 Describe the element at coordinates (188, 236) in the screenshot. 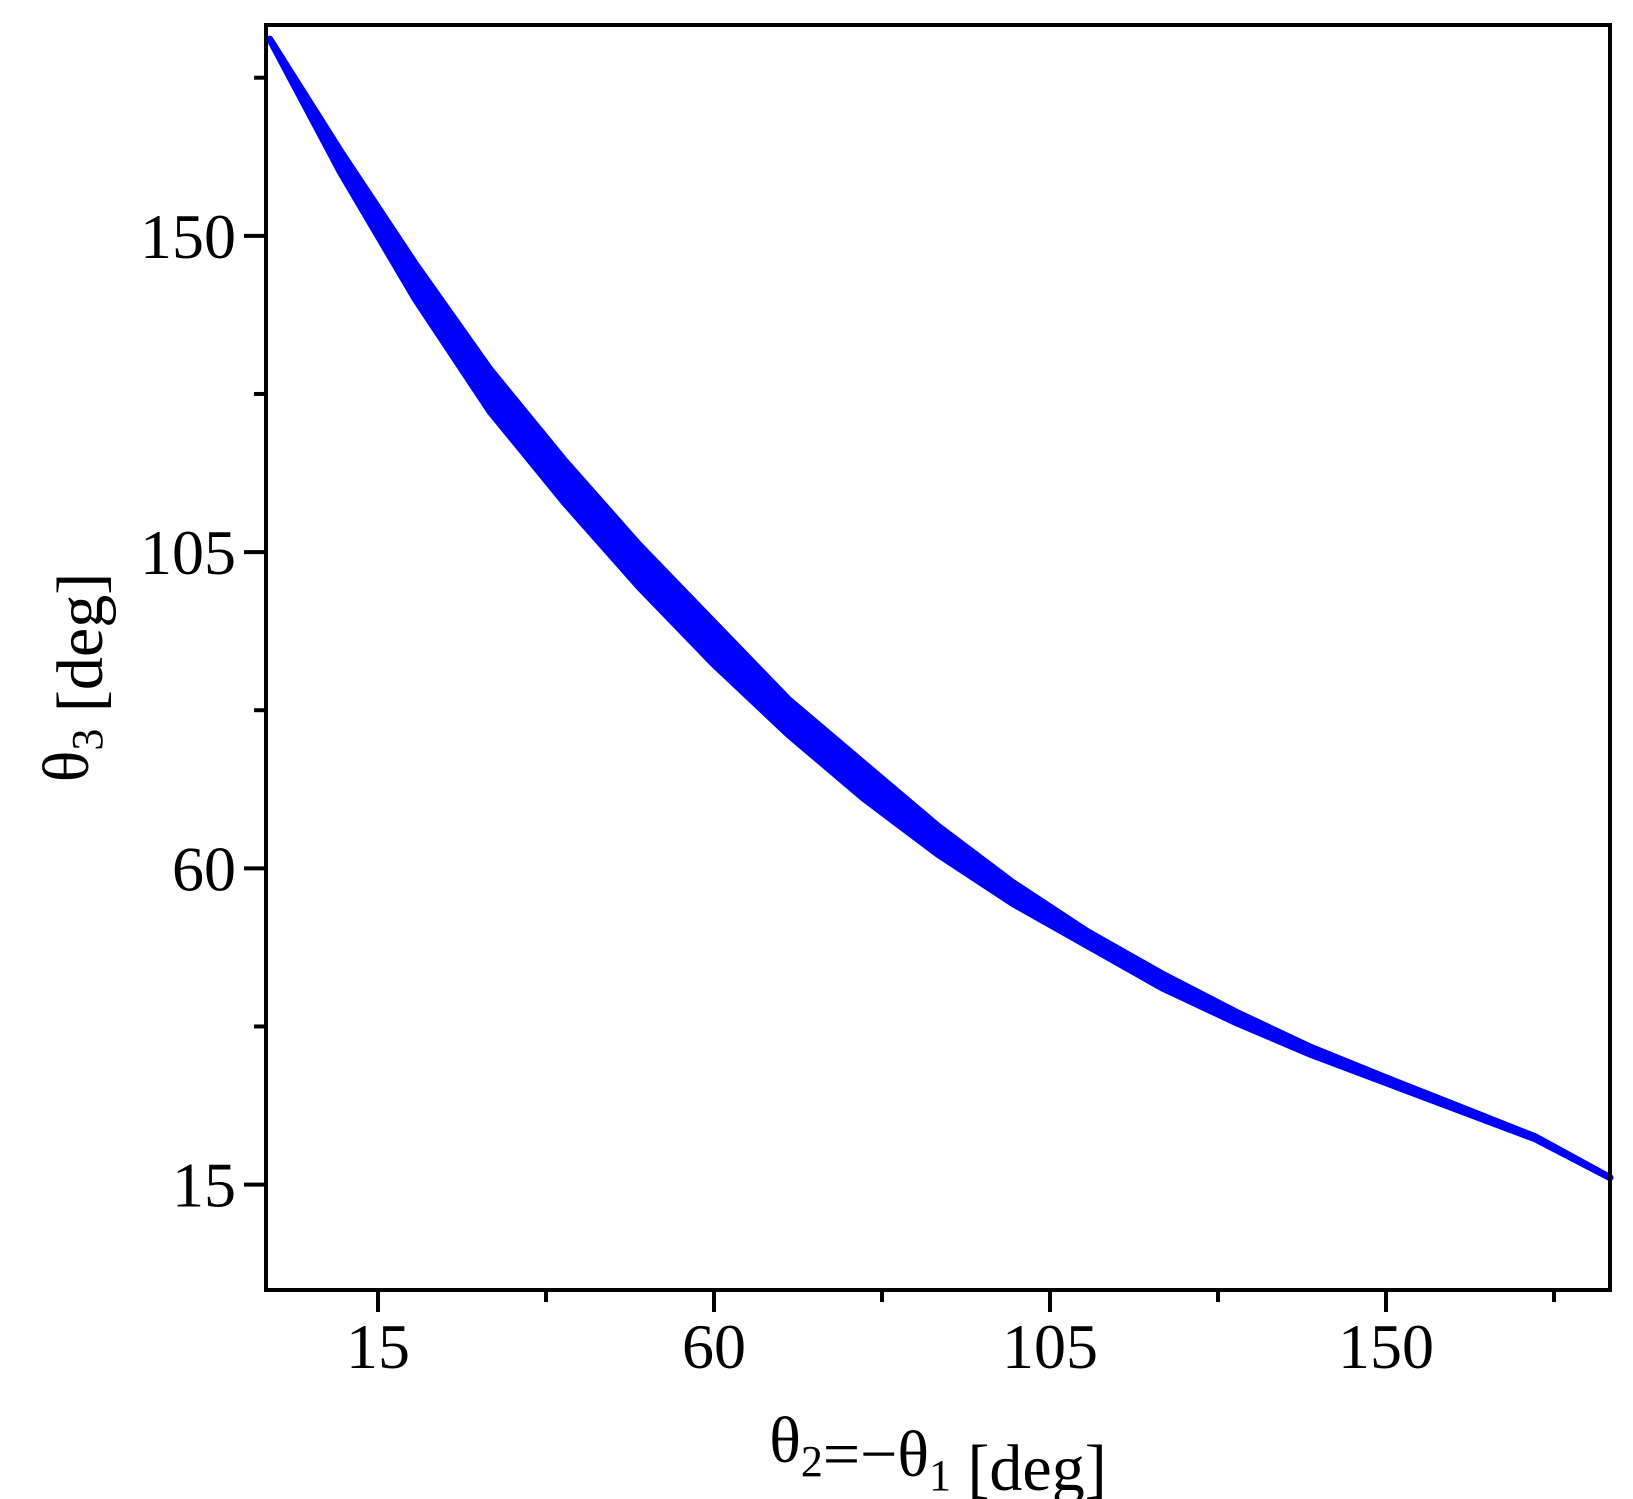

I see `y-tick-label: 150` at that location.